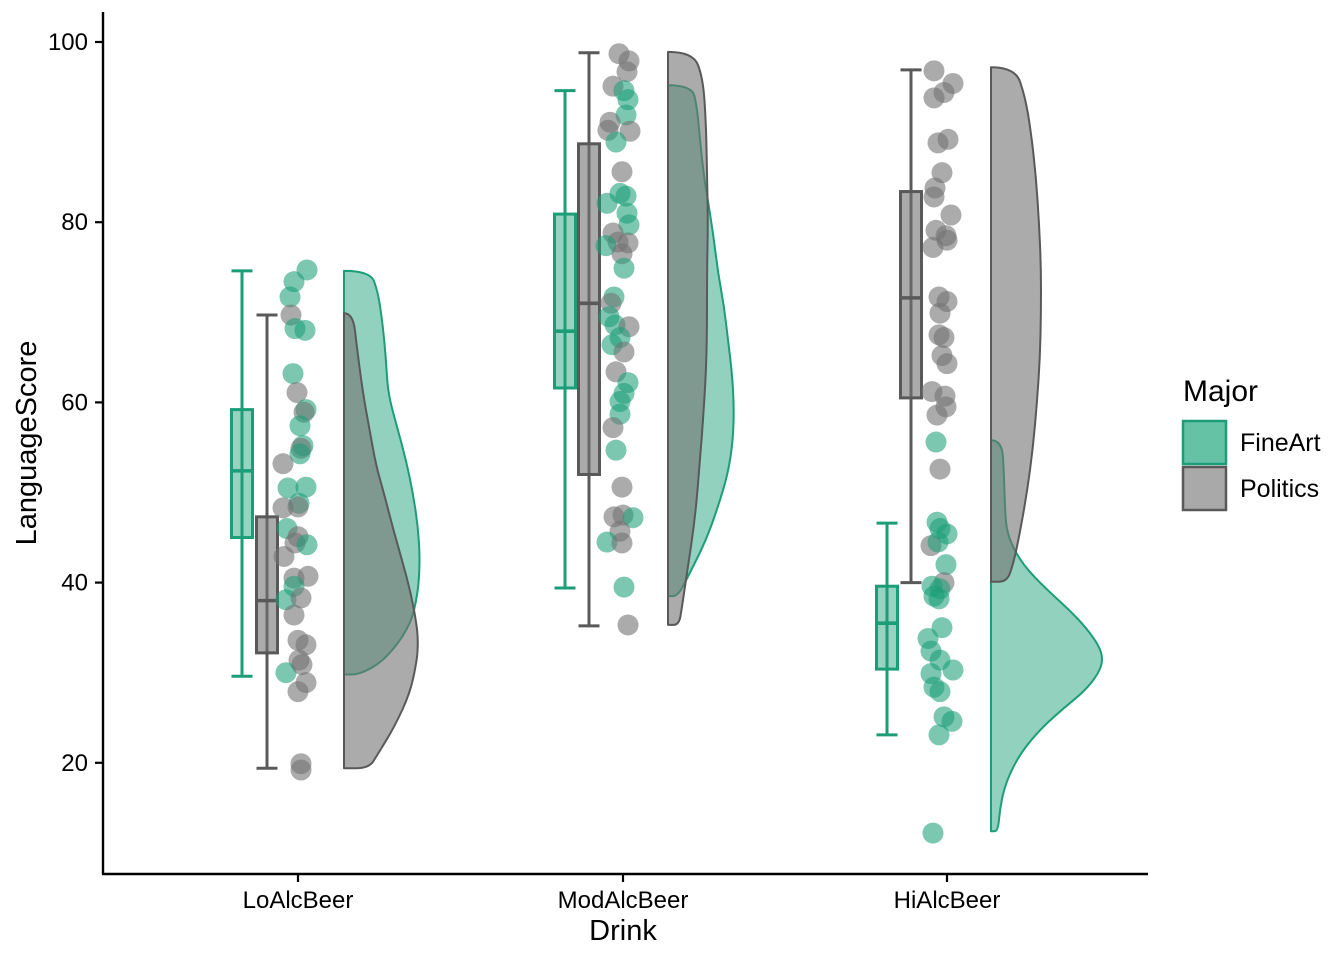 Image resolution: width=1344 pixels, height=960 pixels. Describe the element at coordinates (688, 338) in the screenshot. I see `cloud-ModAlcBeer-Politics` at that location.